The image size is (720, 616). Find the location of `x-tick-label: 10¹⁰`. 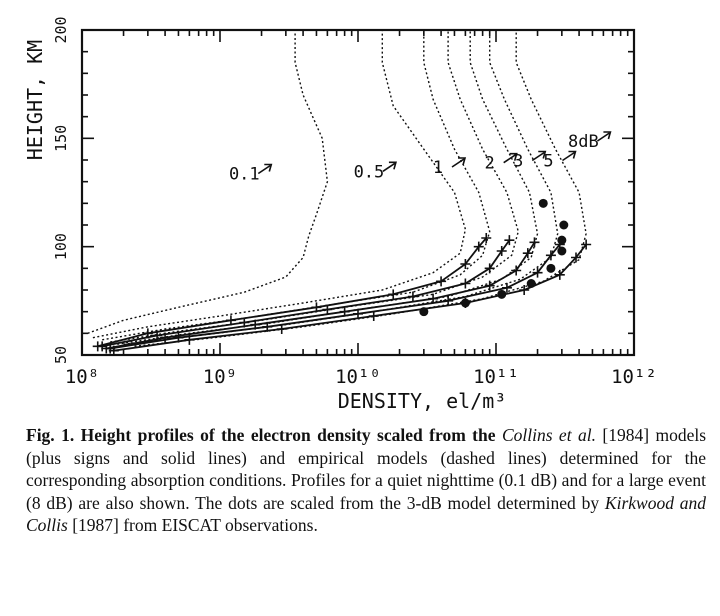

x-tick-label: 10¹⁰ is located at coordinates (358, 377).